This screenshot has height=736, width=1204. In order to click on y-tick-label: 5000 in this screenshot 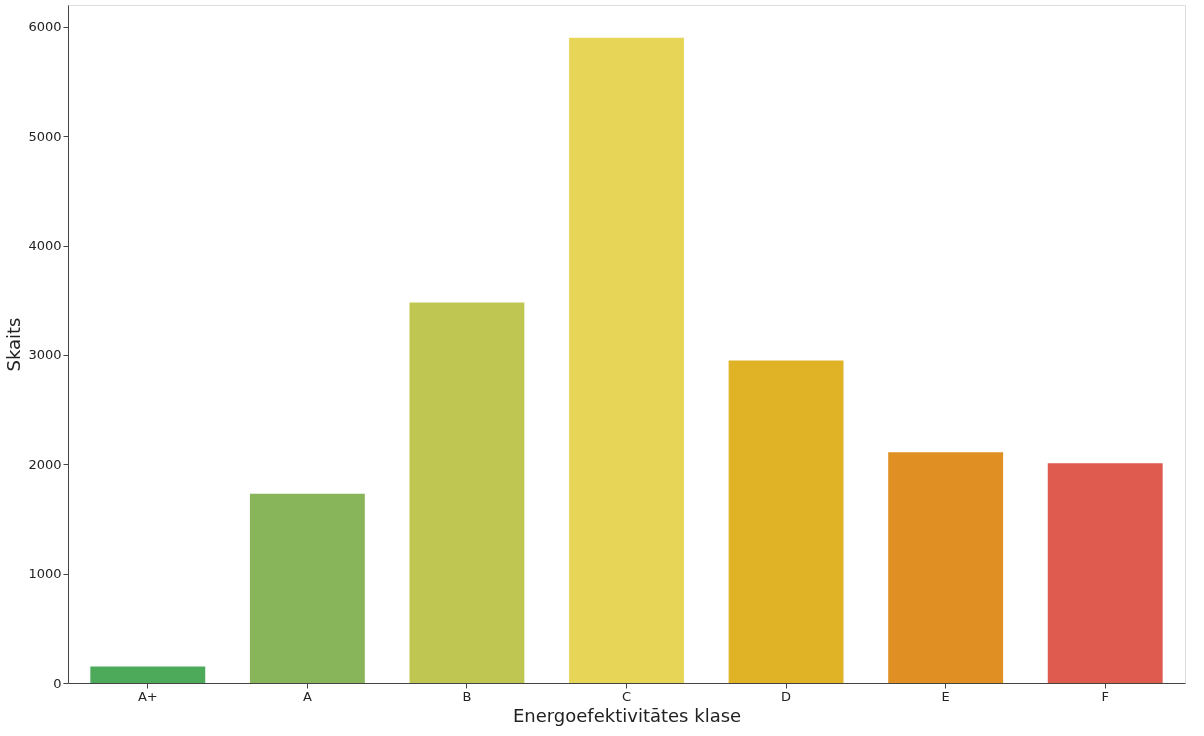, I will do `click(45, 136)`.